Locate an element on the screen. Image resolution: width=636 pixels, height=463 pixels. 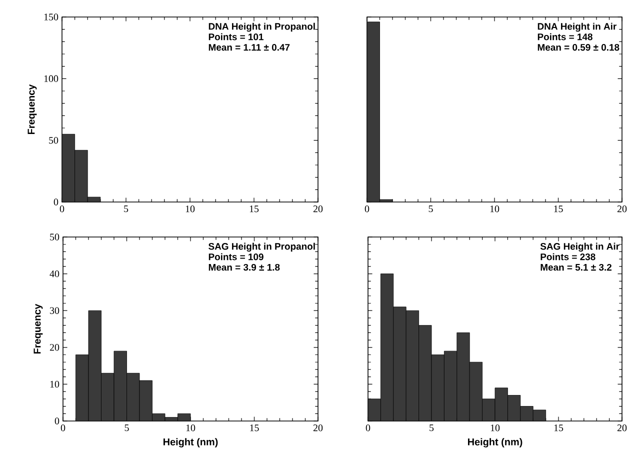
y-tick-label: 10 is located at coordinates (55, 384).